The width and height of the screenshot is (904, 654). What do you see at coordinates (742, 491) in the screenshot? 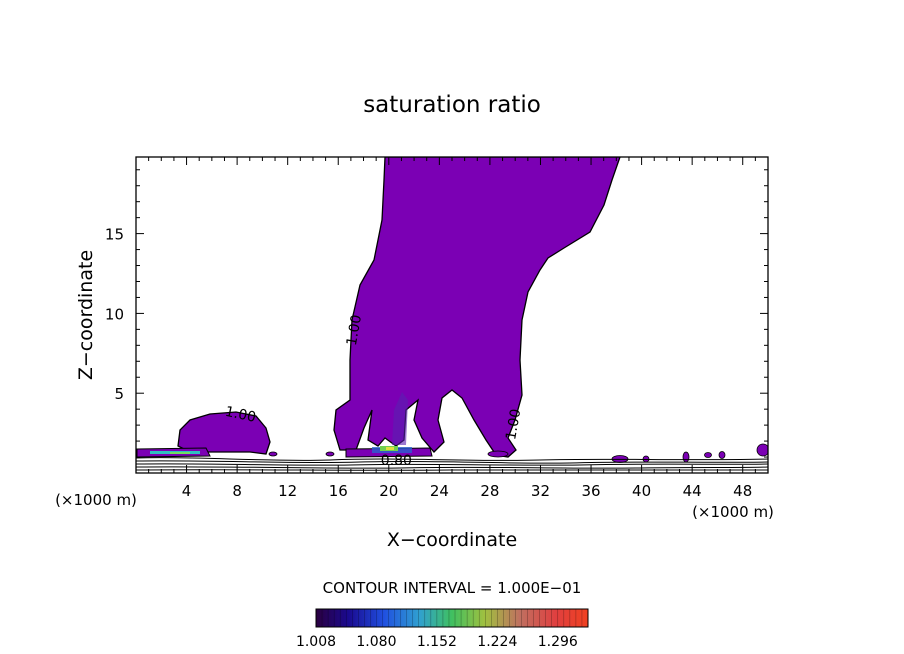
I see `x-tick-label: 48` at bounding box center [742, 491].